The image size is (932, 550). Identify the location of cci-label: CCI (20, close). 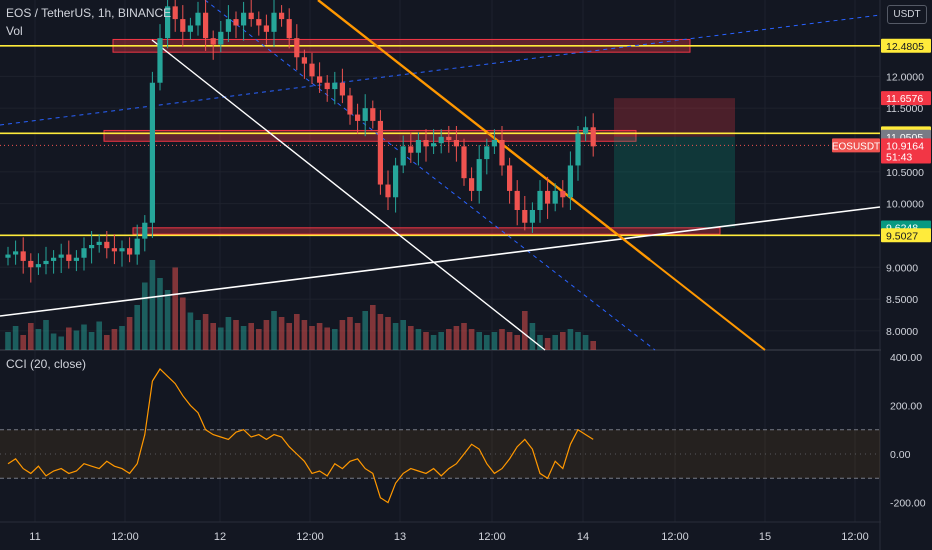
(46, 364).